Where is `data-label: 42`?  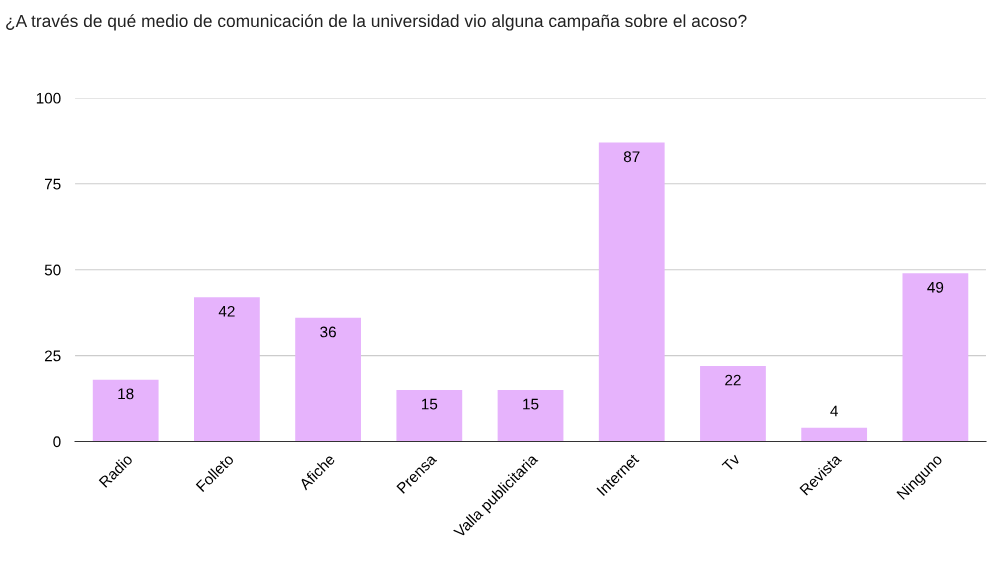 data-label: 42 is located at coordinates (226, 311).